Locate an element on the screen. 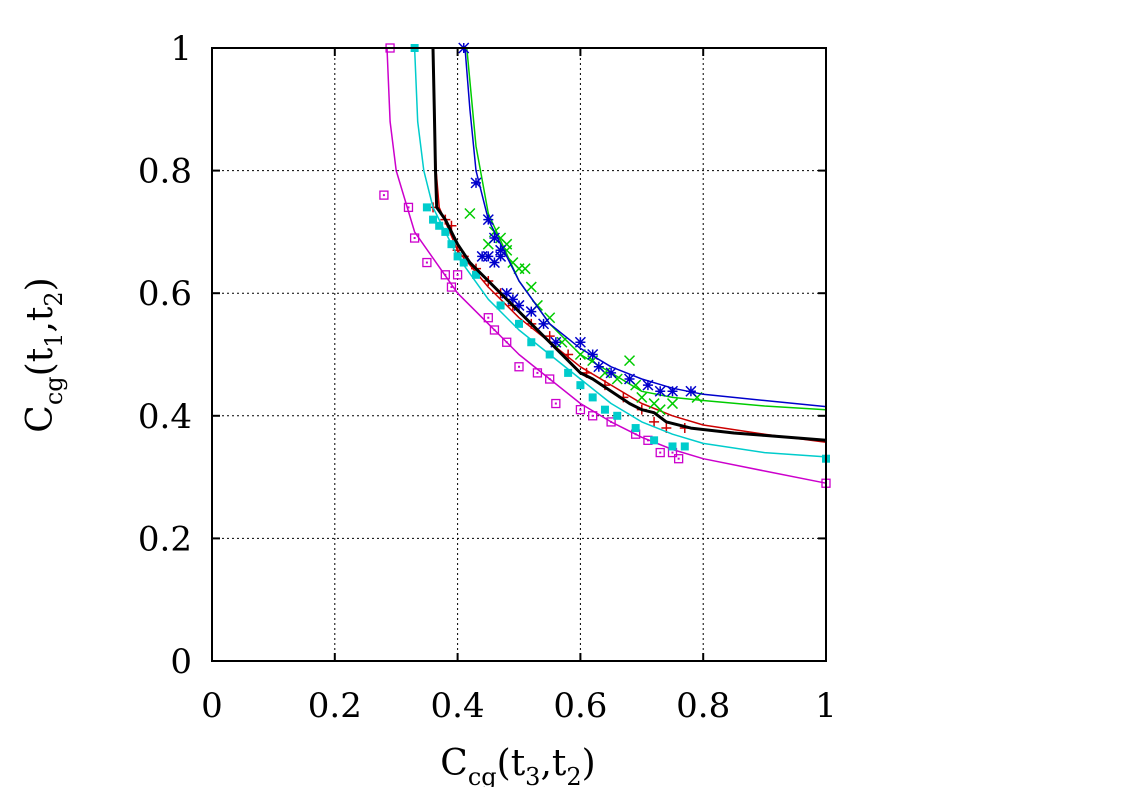 The width and height of the screenshot is (1125, 787). y-tick-label: 0.4 is located at coordinates (165, 417).